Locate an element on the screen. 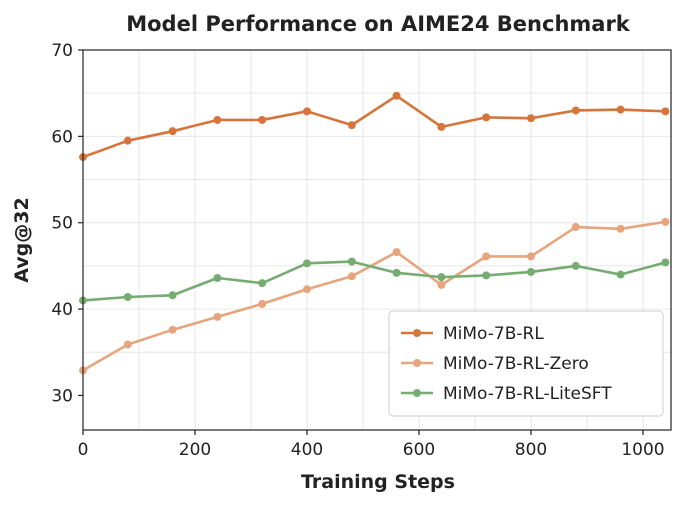 The height and width of the screenshot is (512, 700). x-axis-label: Training Steps is located at coordinates (378, 482).